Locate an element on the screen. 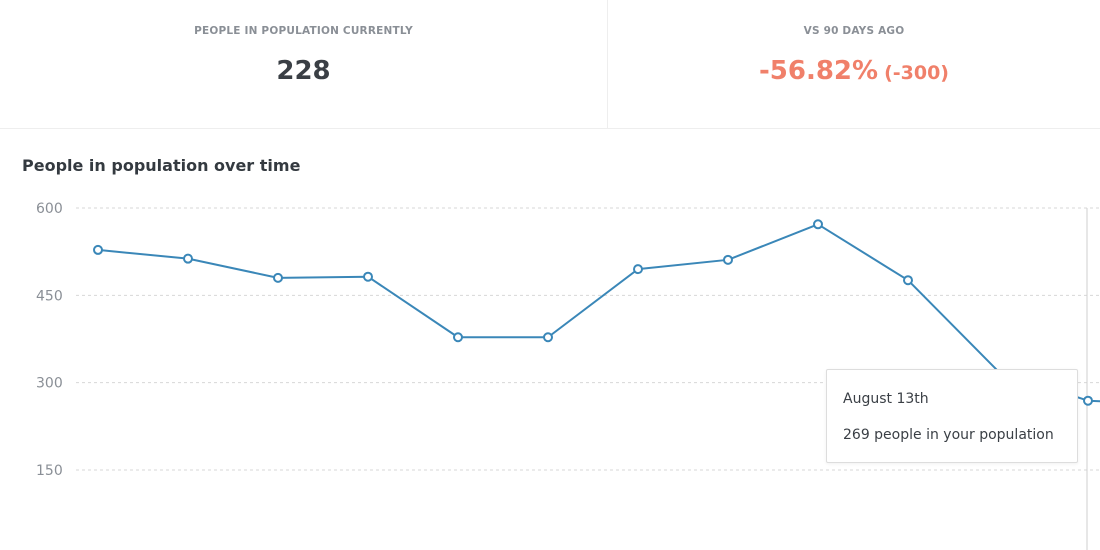 This screenshot has height=550, width=1100. tooltip-text: 269 people in your population is located at coordinates (948, 435).